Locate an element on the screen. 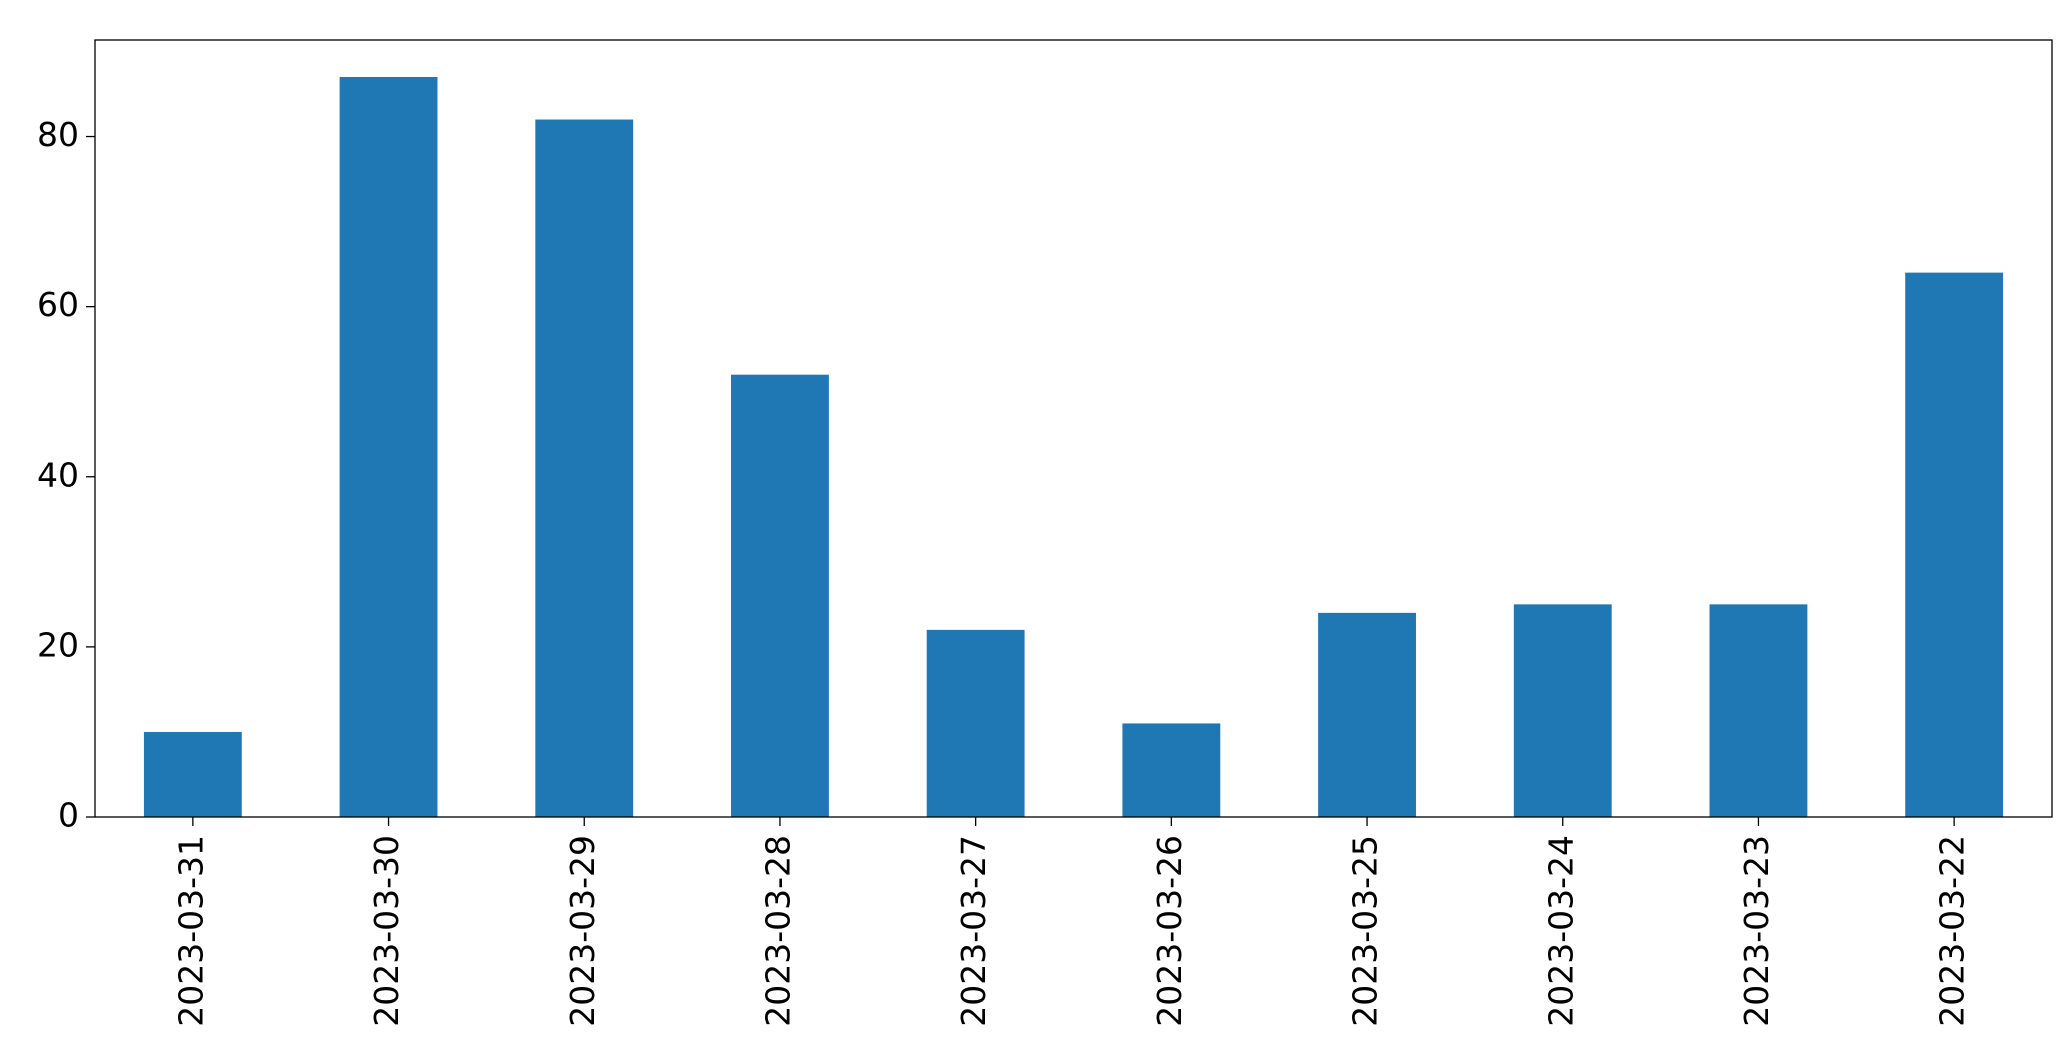 This screenshot has height=1061, width=2071. y-tick-label: 80 is located at coordinates (58, 134).